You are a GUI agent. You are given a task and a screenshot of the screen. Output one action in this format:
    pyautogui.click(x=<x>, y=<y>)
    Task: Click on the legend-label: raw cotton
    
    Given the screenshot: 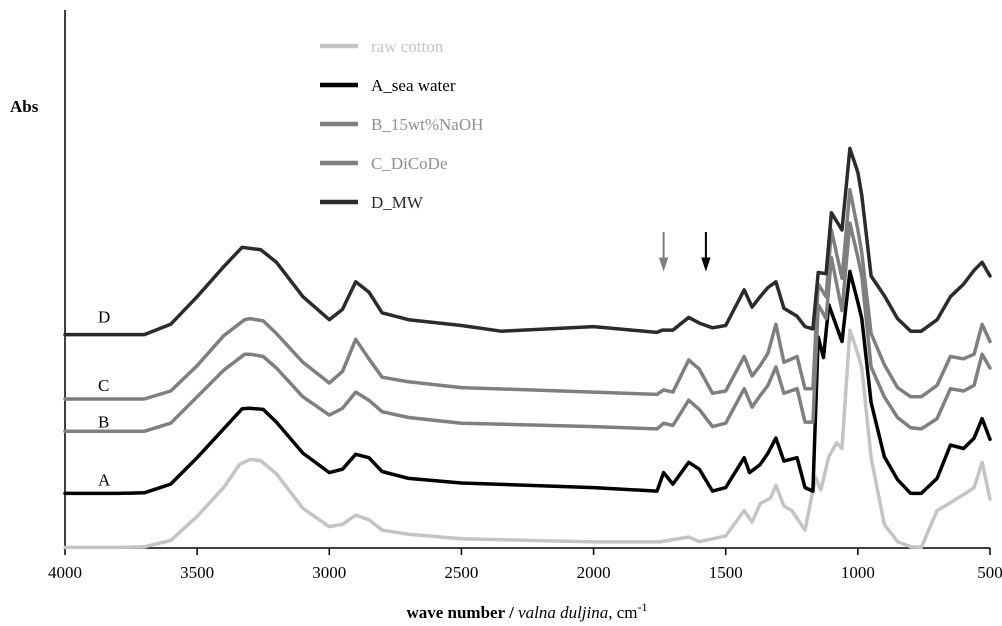 What is the action you would take?
    pyautogui.click(x=407, y=46)
    